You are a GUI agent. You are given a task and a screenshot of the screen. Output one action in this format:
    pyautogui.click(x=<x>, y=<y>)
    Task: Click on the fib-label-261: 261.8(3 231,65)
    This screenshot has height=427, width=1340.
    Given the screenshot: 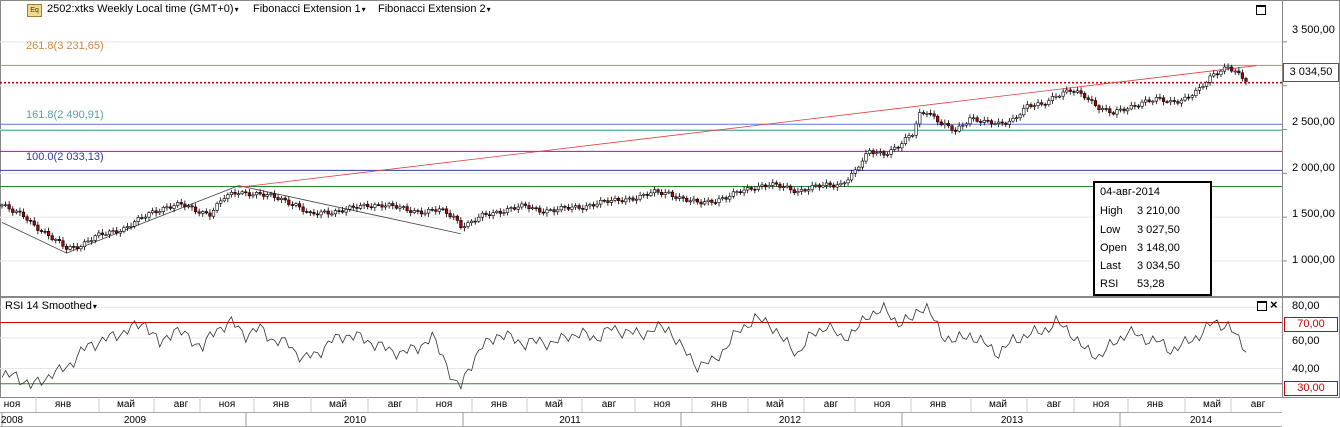 What is the action you would take?
    pyautogui.click(x=65, y=46)
    